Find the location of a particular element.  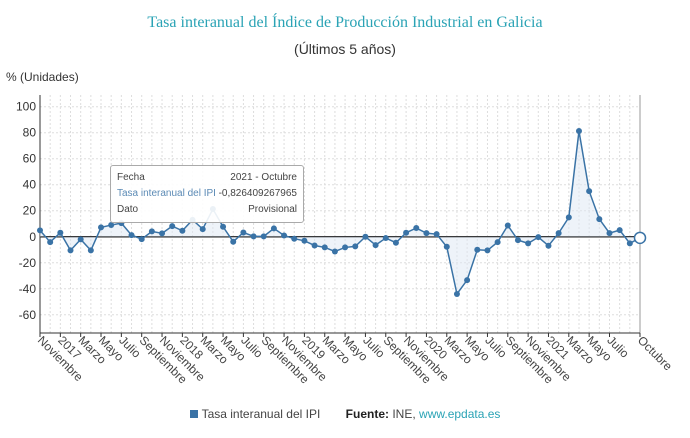

tooltip-fecha-value: 2021 - Octubre is located at coordinates (263, 177).